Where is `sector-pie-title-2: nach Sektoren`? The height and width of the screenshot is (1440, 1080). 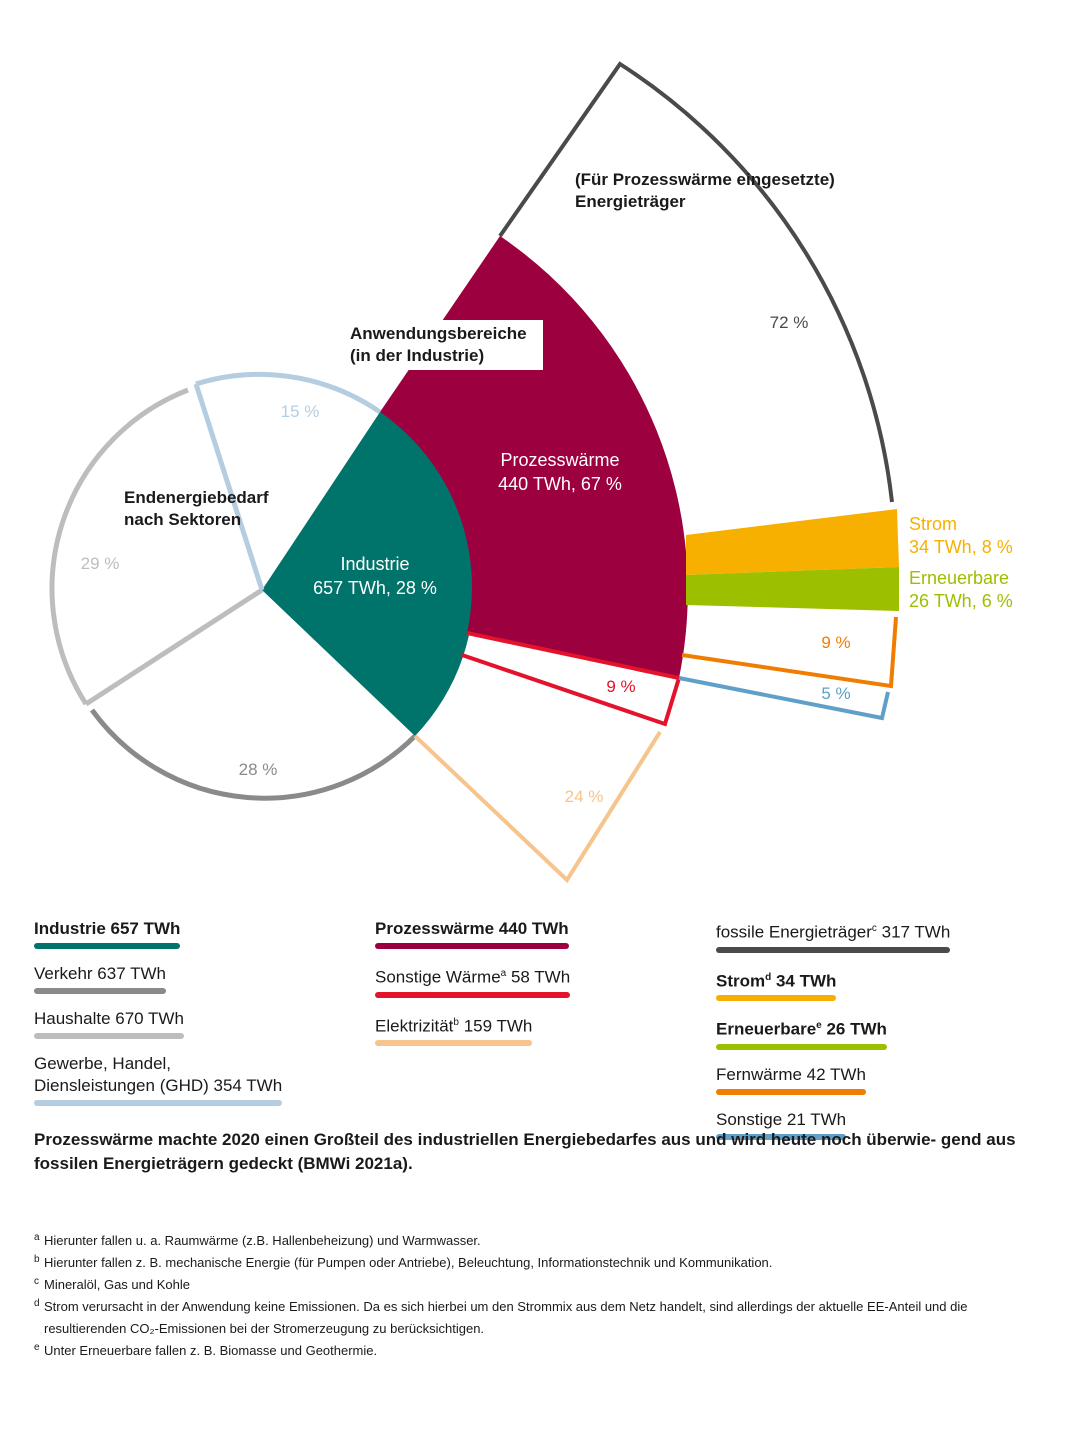
sector-pie-title-2: nach Sektoren is located at coordinates (182, 519).